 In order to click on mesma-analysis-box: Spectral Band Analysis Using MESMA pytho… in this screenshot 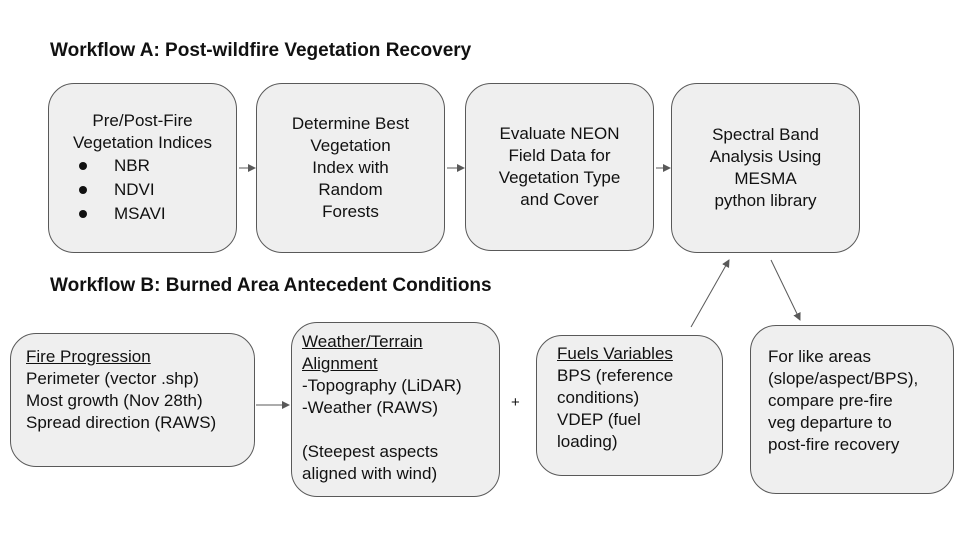, I will do `click(765, 168)`.